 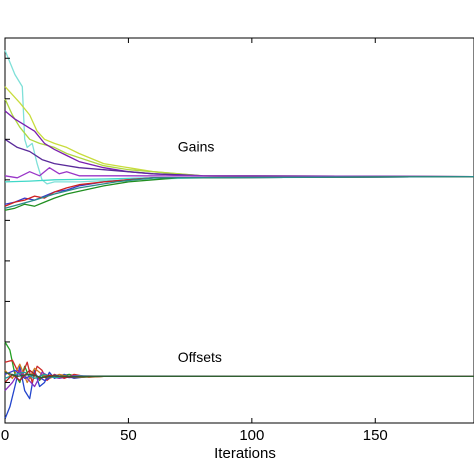 I want to click on annotation-gains: Gains, so click(x=196, y=146).